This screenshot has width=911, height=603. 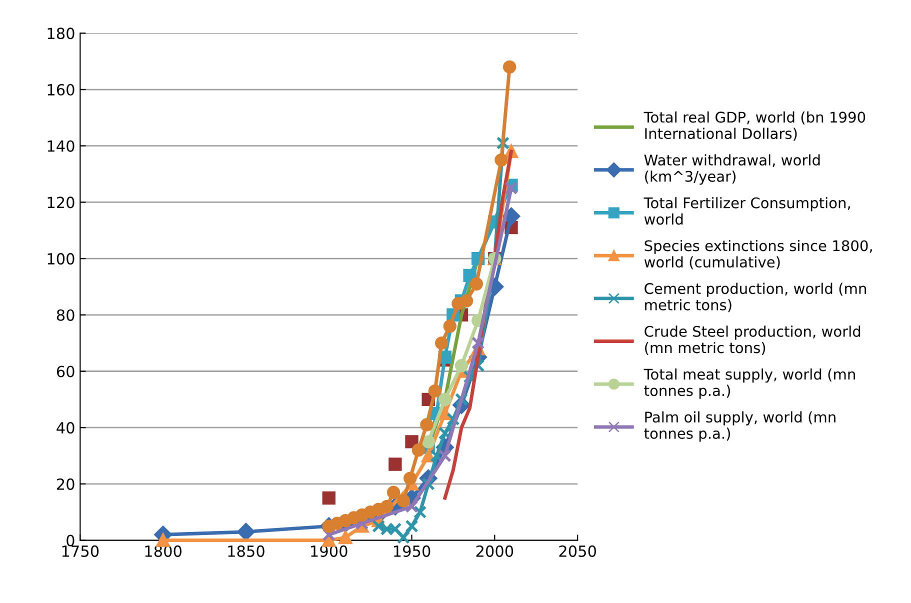 I want to click on y-tick-label: 140, so click(x=61, y=146).